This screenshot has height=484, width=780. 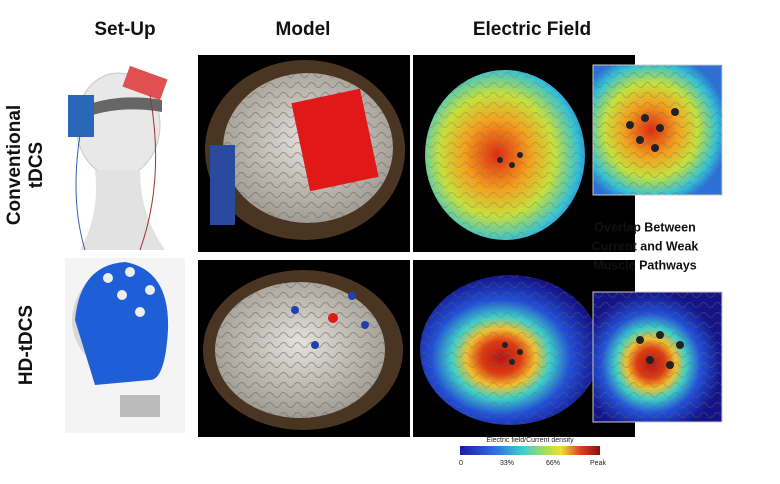 I want to click on colorbar-tick: 66%, so click(x=553, y=463).